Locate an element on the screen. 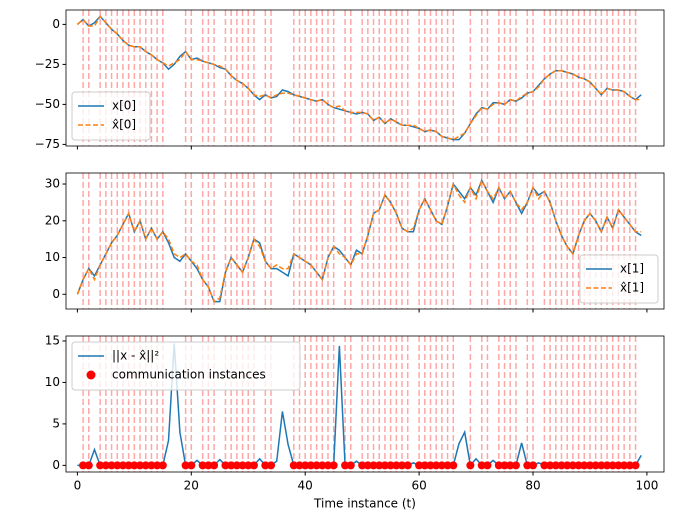  x-tick-label: 40 is located at coordinates (305, 486).